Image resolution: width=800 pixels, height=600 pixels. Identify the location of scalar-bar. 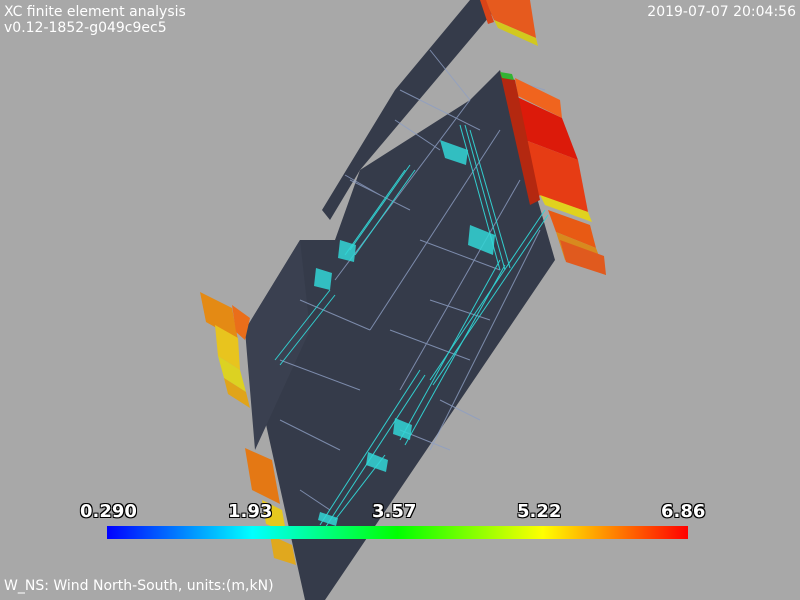
(397, 532).